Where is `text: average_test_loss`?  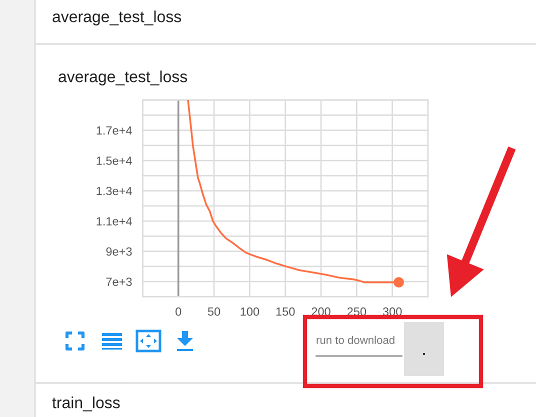
text: average_test_loss is located at coordinates (117, 18).